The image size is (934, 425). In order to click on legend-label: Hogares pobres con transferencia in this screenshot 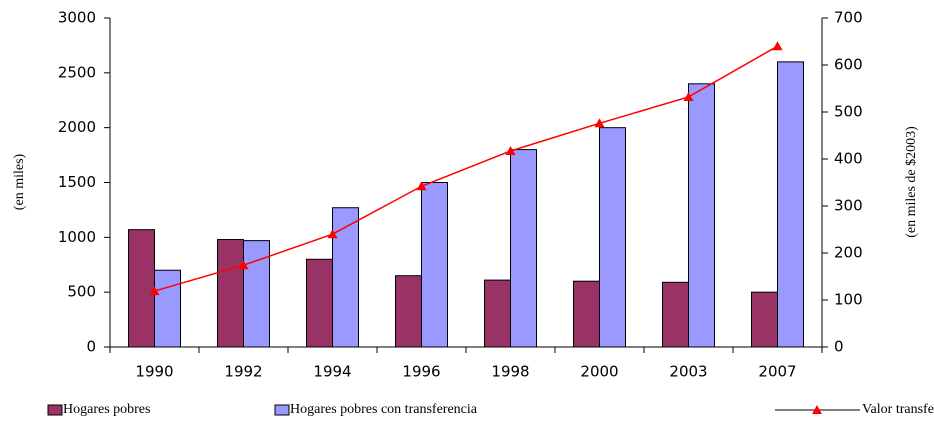, I will do `click(384, 409)`.